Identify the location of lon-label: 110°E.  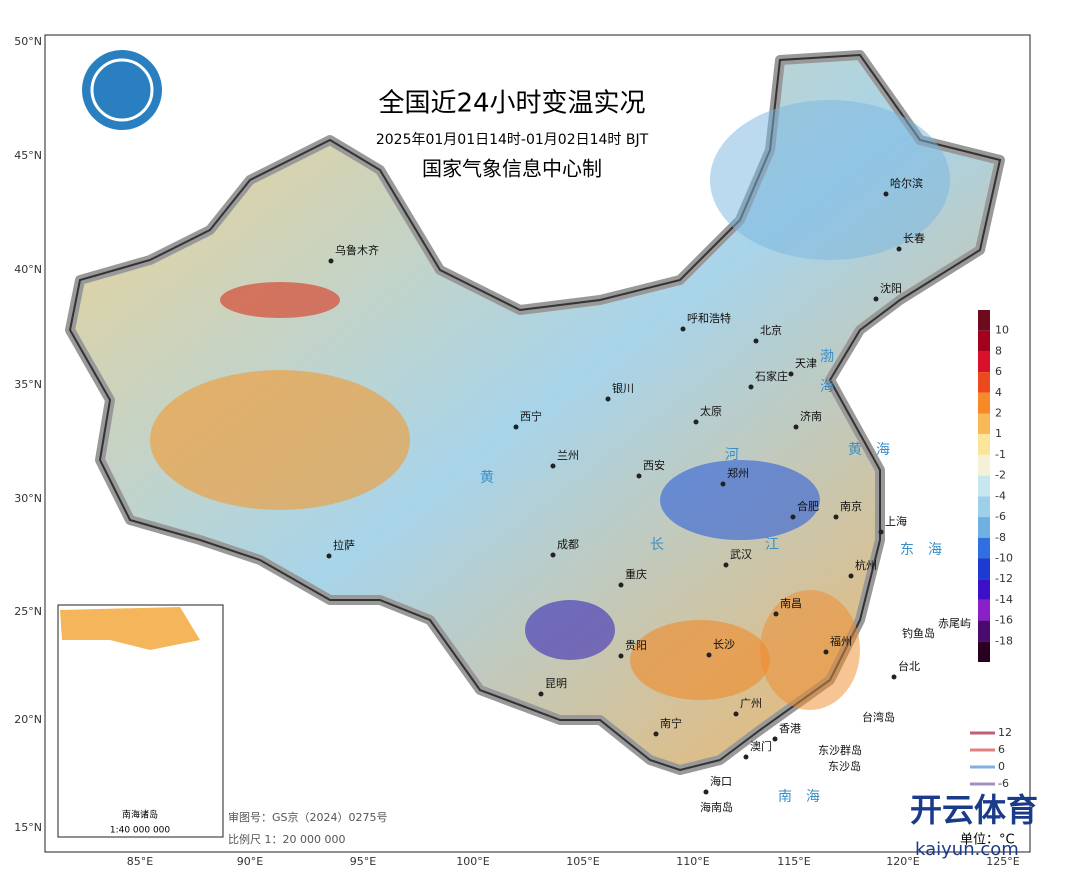
(692, 861).